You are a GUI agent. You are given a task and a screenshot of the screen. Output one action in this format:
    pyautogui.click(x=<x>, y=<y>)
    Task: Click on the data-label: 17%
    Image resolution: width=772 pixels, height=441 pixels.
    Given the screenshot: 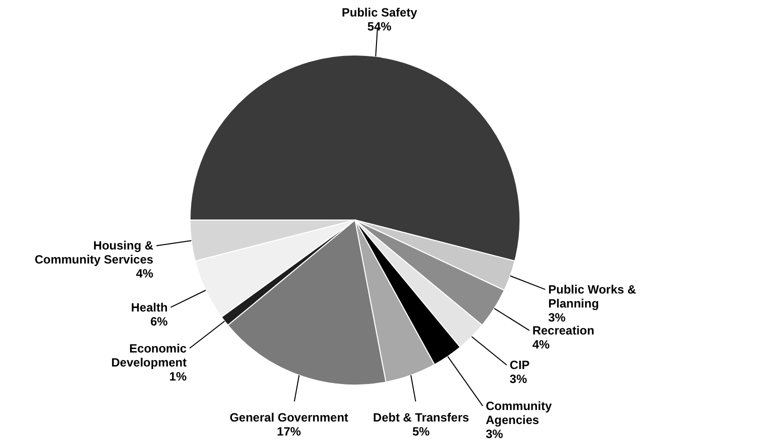 What is the action you would take?
    pyautogui.click(x=289, y=431)
    